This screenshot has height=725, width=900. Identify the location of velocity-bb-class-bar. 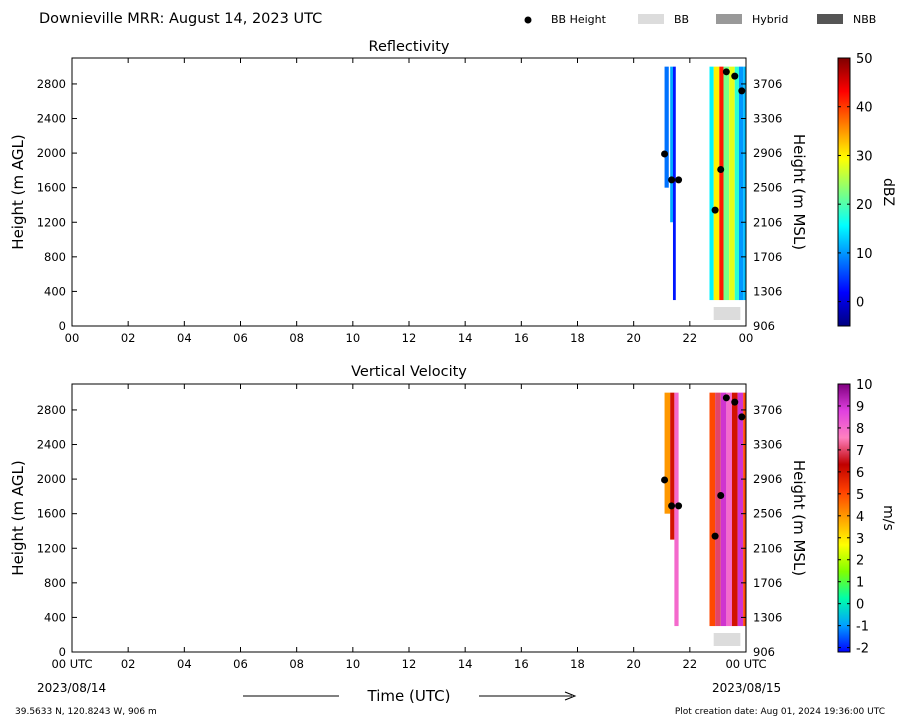
(727, 639).